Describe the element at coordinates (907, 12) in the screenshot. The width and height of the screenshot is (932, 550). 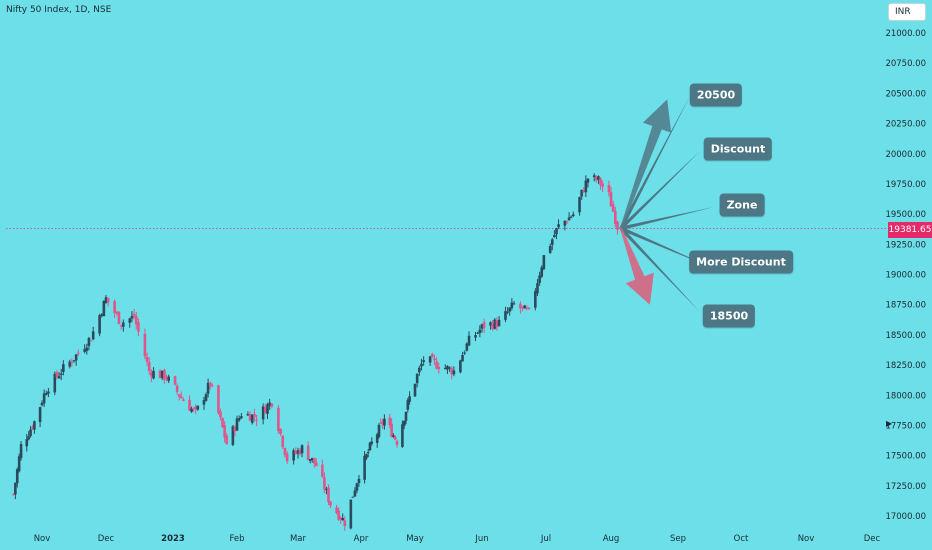
I see `currency-selector: INR` at that location.